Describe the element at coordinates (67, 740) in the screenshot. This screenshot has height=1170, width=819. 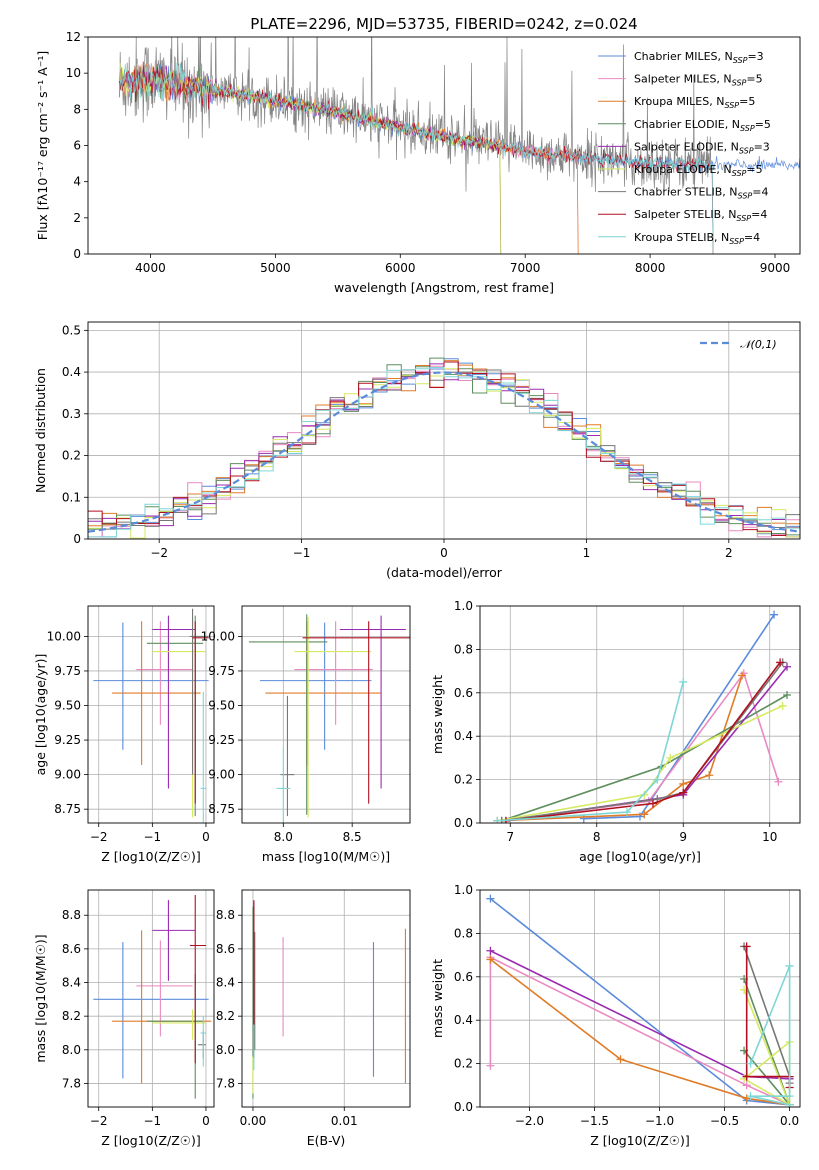
I see `y-tick-label: 9.25` at that location.